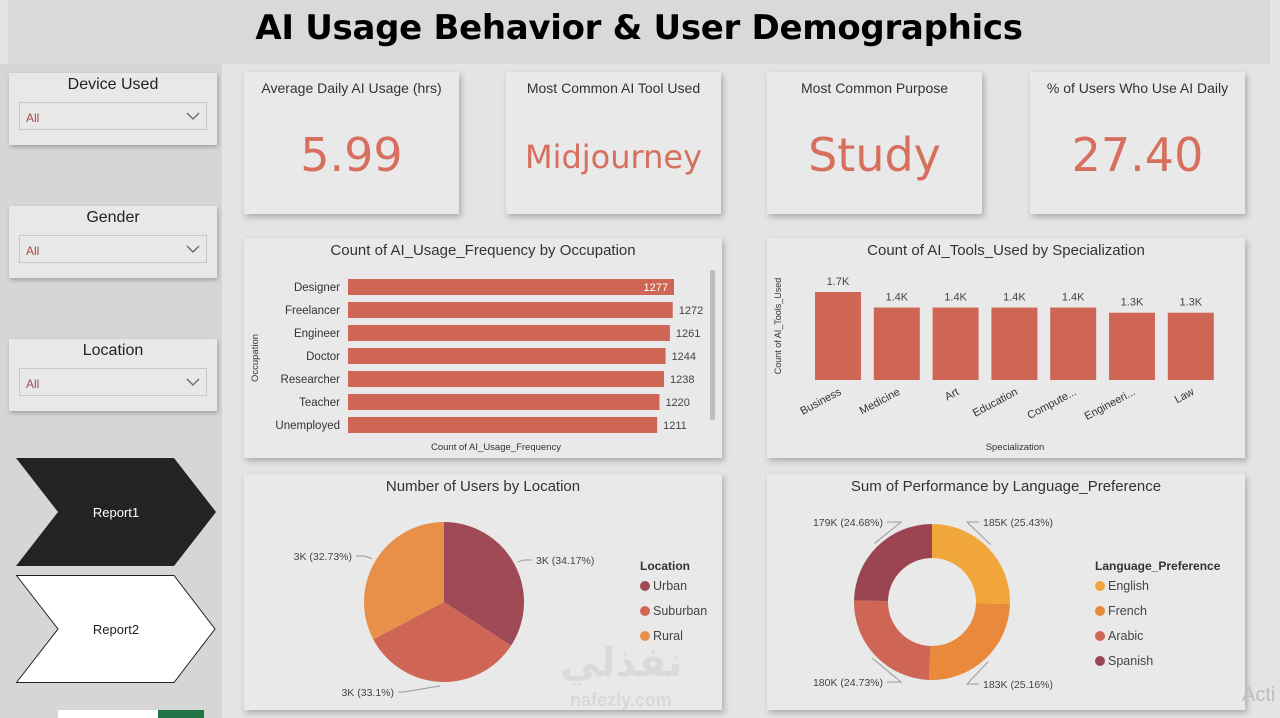 The height and width of the screenshot is (718, 1280). I want to click on watermark-text: nafezly.com, so click(621, 700).